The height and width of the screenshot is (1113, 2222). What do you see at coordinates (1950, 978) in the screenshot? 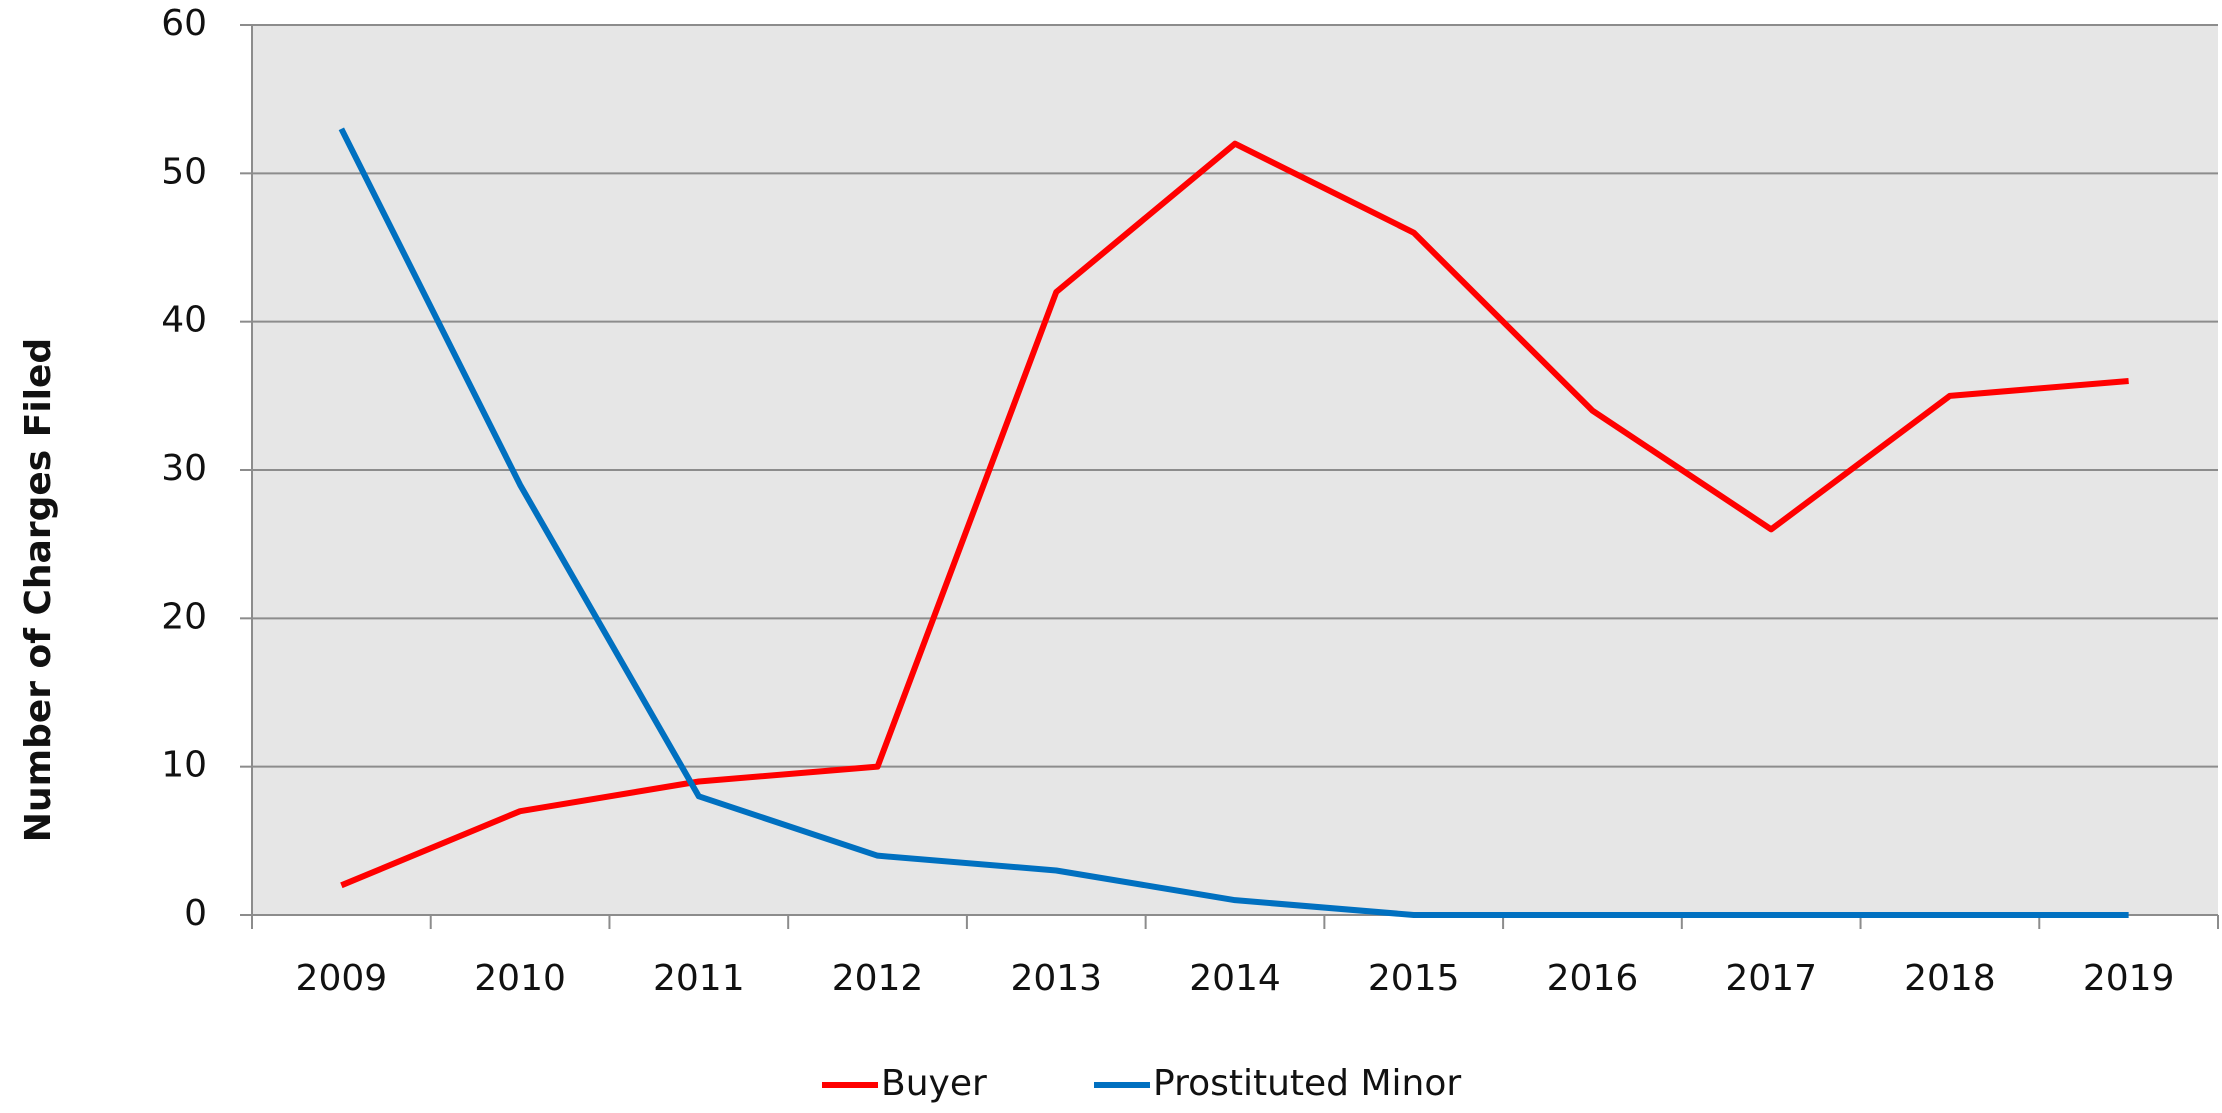
I see `x-tick-label: 2018` at bounding box center [1950, 978].